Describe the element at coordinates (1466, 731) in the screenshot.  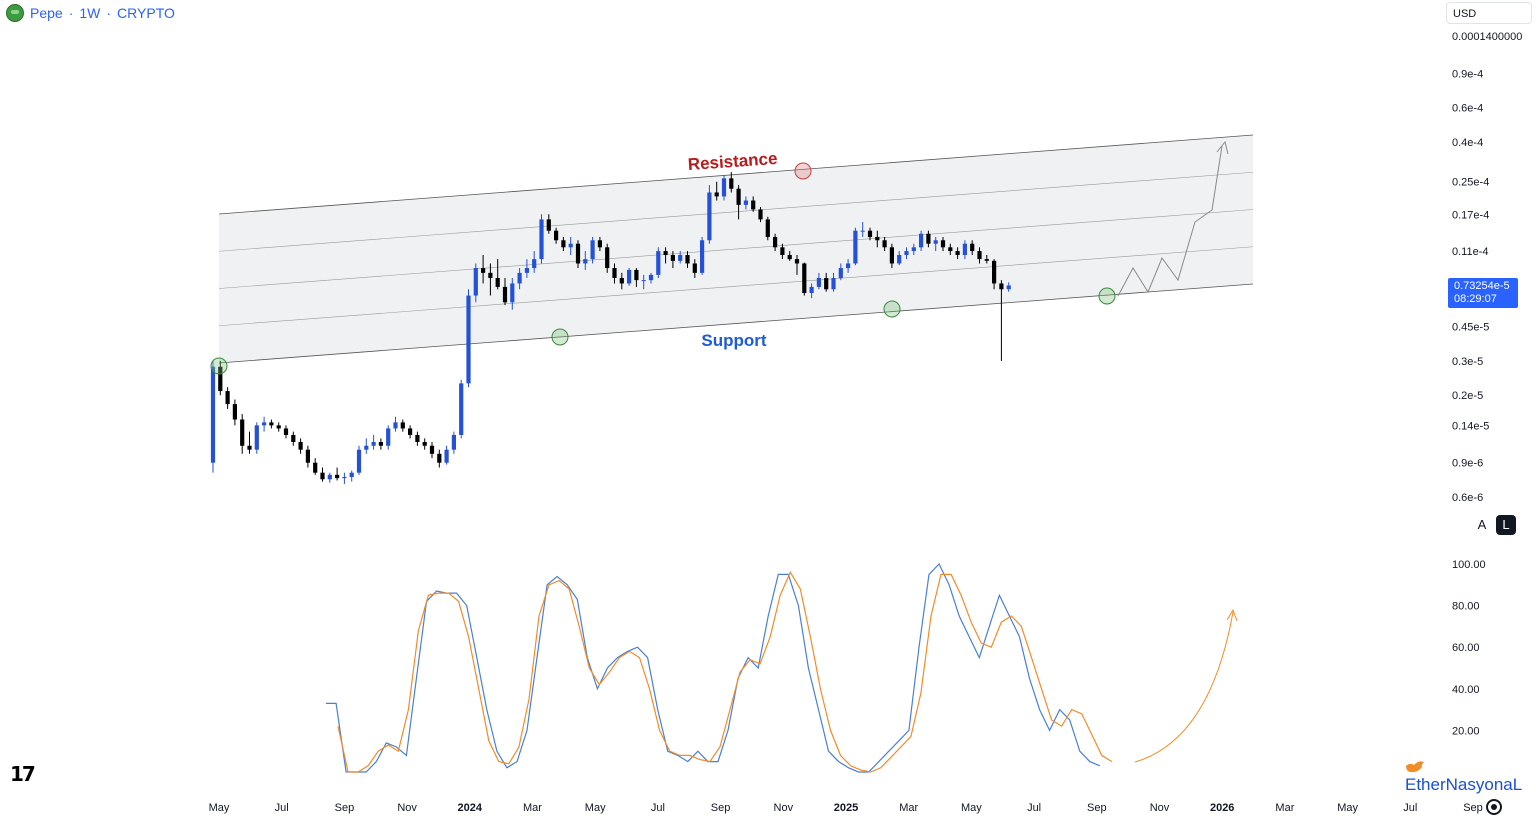
I see `oscillator-tick-label: 20.00` at that location.